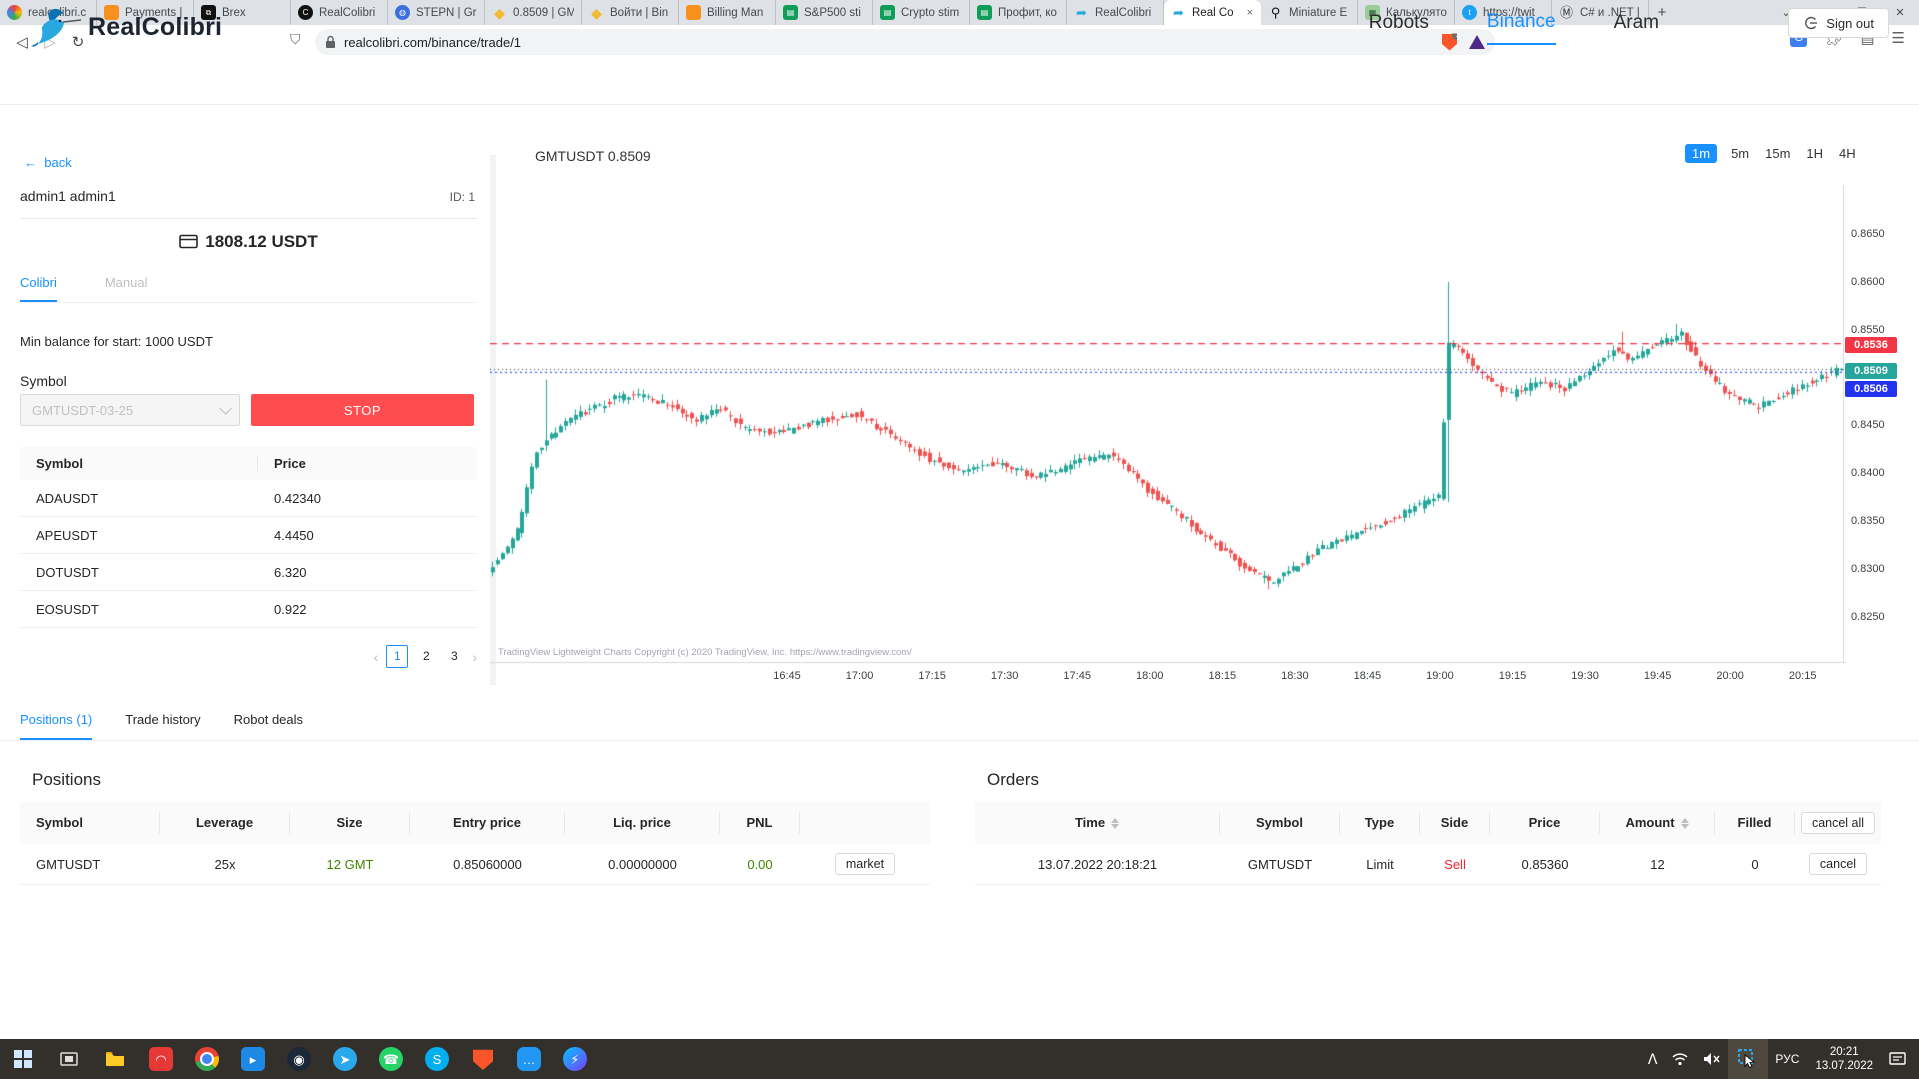 This screenshot has height=1079, width=1919. I want to click on sign-out-label: Sign out, so click(1850, 23).